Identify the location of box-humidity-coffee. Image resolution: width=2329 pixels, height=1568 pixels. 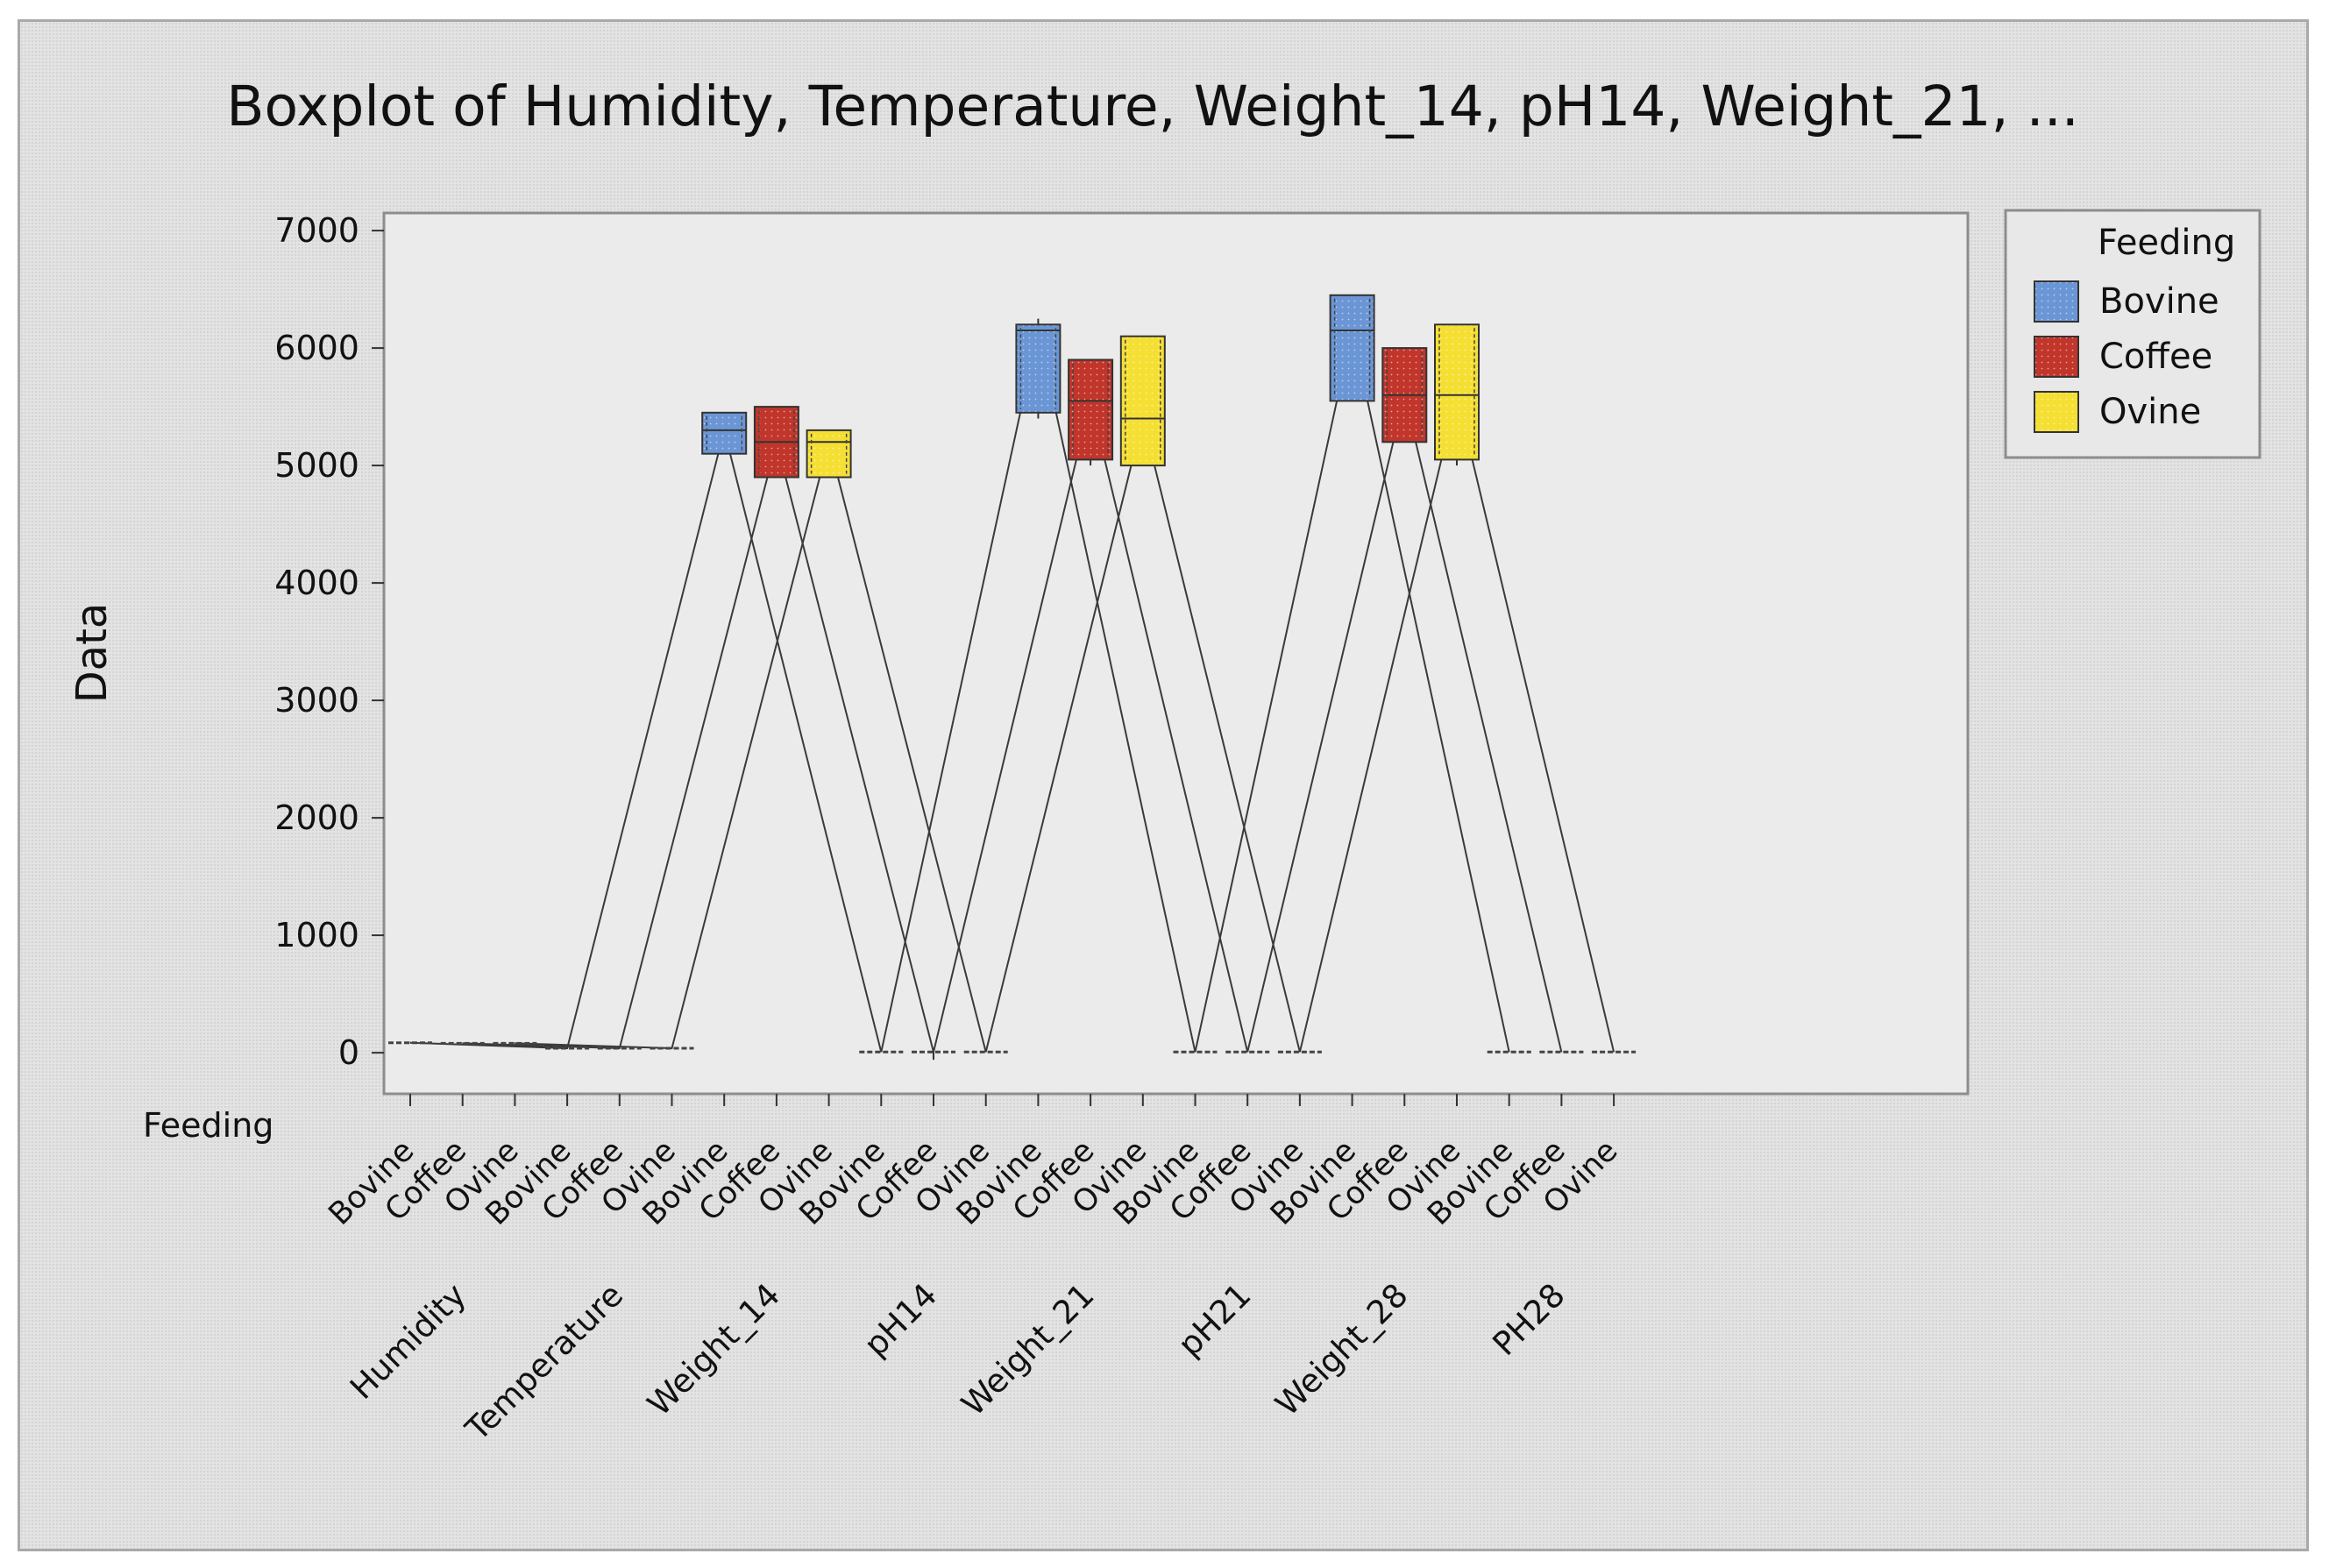
(462, 1043).